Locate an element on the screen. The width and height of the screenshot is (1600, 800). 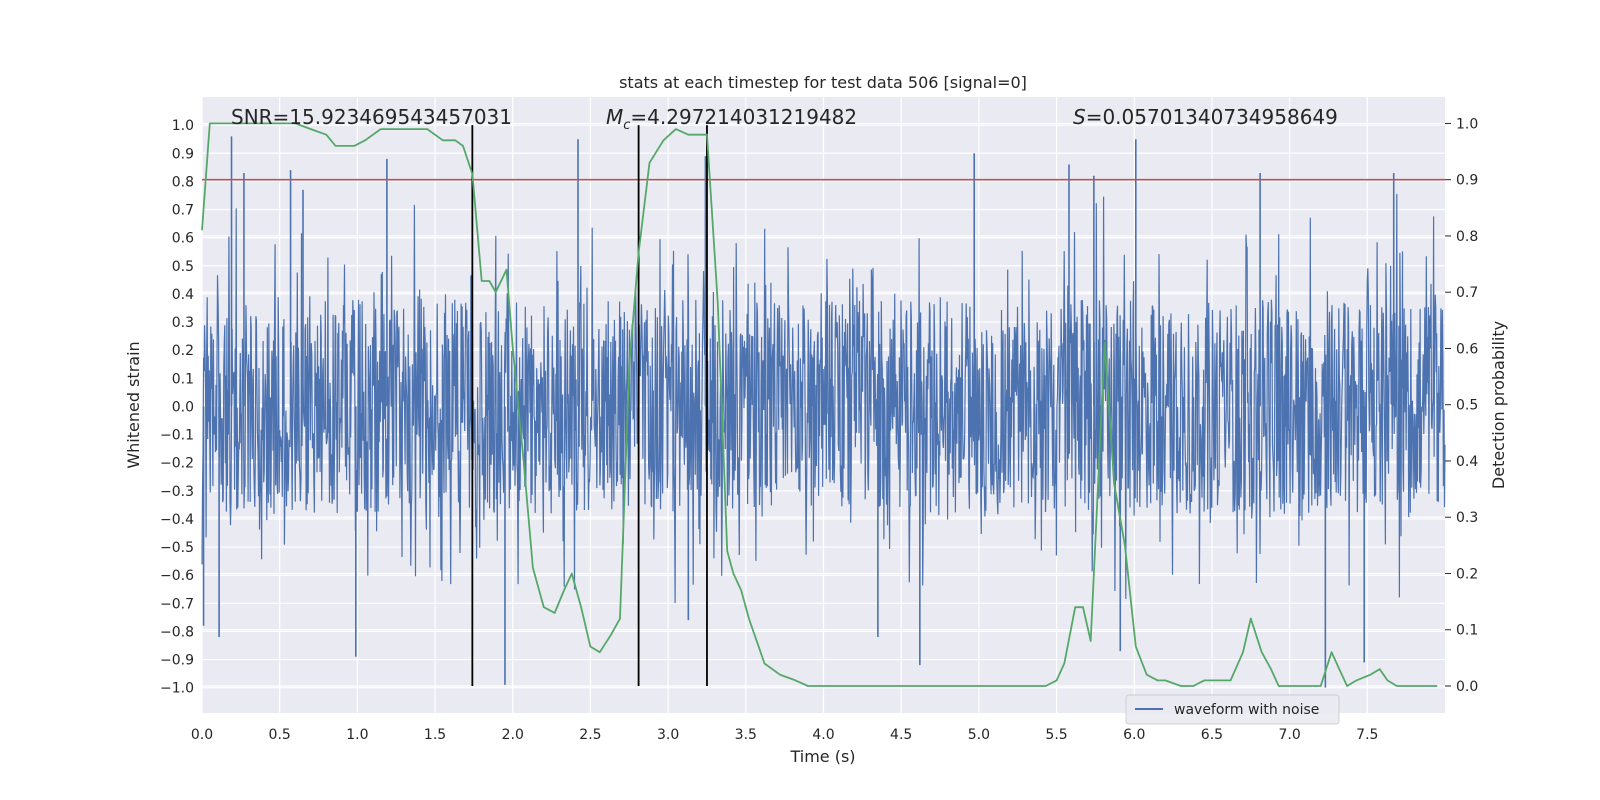
y-right-tick-label: 0.5 is located at coordinates (1467, 406).